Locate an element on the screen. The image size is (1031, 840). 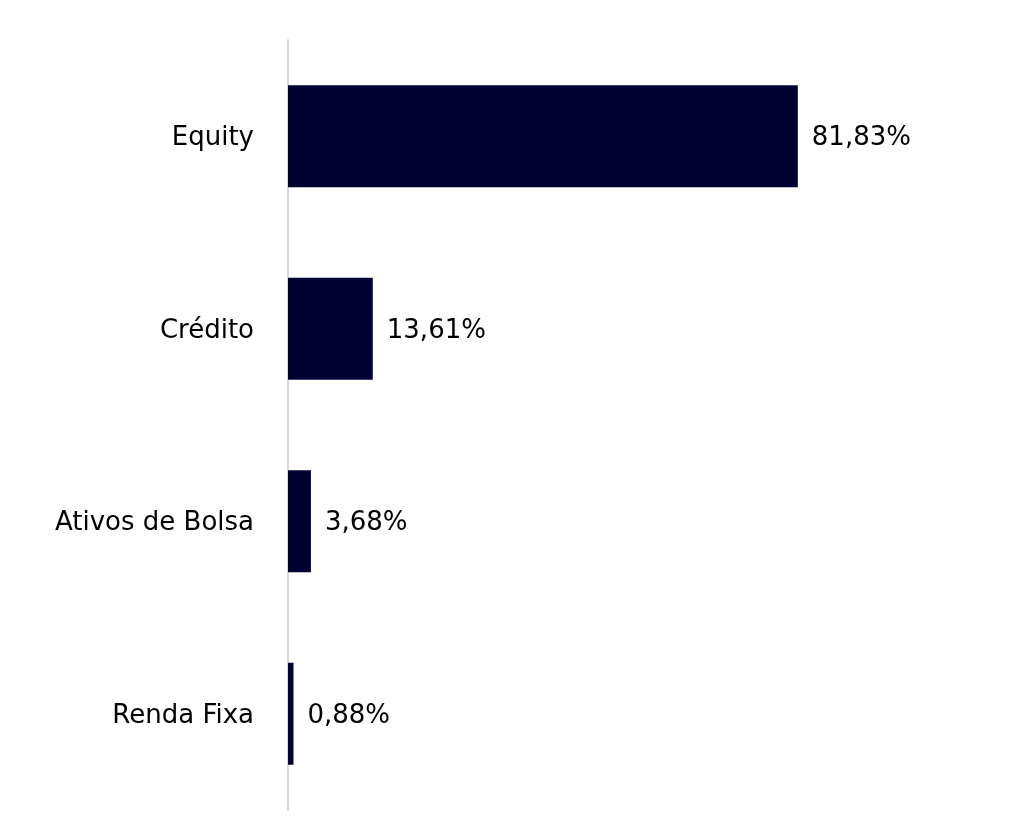
y-tick-label: Renda Fixa is located at coordinates (183, 713).